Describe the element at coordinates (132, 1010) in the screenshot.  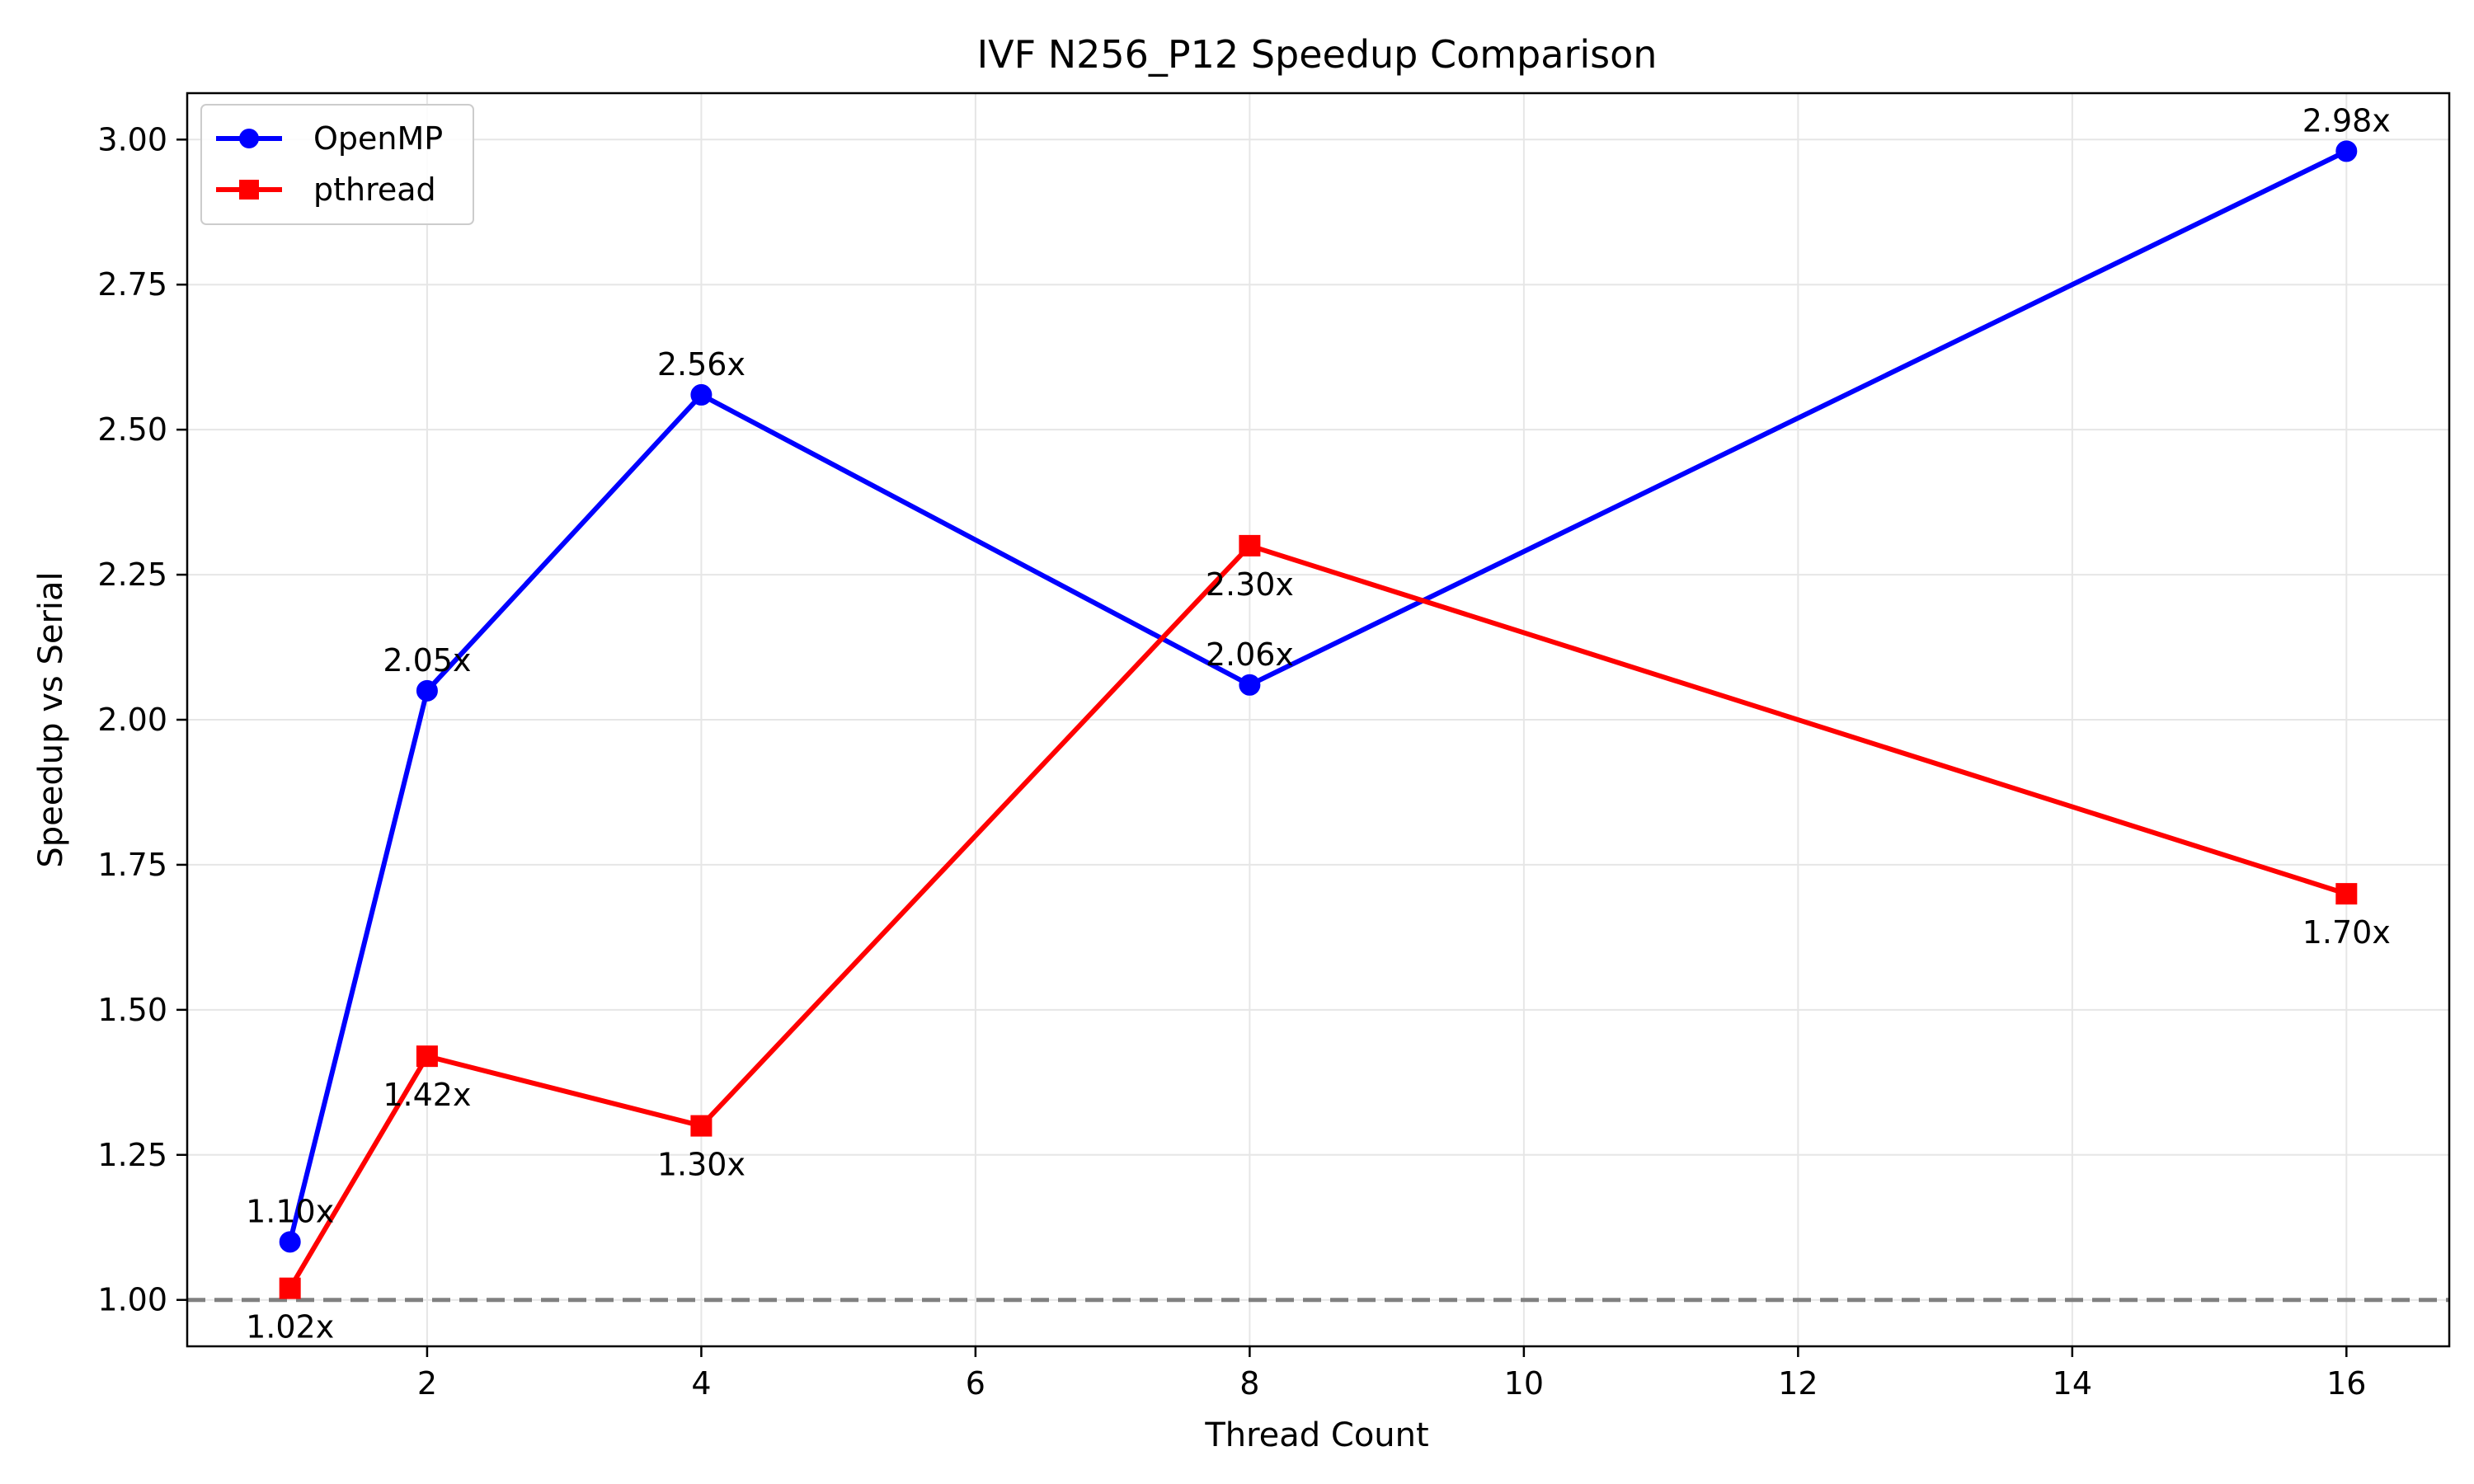
I see `y-tick-label: 1.50` at that location.